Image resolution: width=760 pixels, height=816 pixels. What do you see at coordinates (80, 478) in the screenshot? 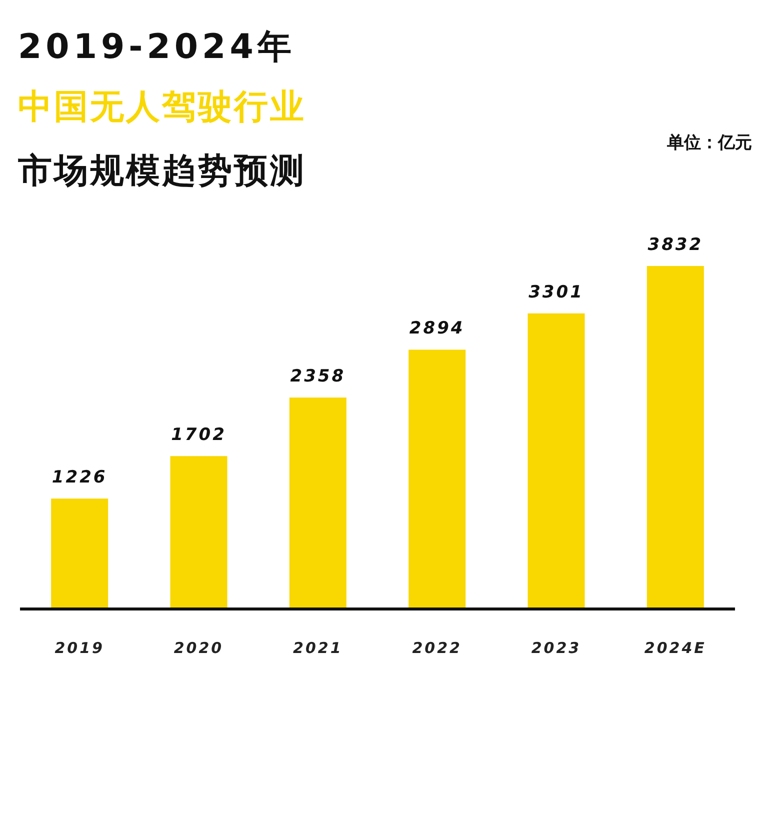
I see `data-label: 1226` at bounding box center [80, 478].